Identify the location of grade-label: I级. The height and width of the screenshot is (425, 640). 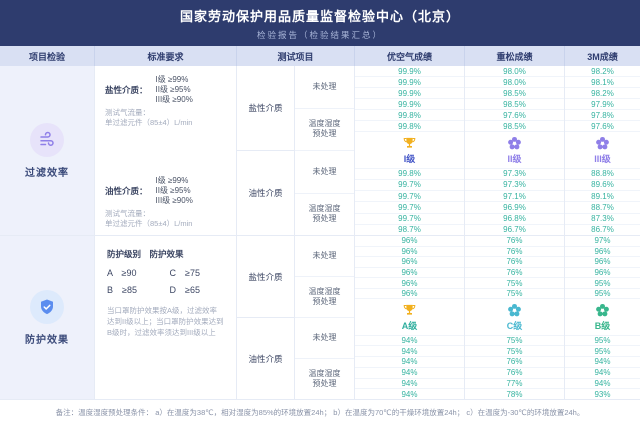
(409, 158).